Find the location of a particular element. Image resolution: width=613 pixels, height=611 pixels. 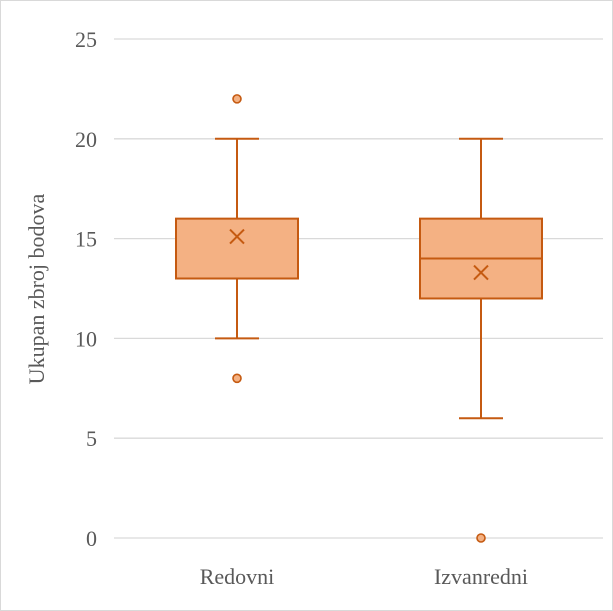

y-tick-label: 20 is located at coordinates (86, 139).